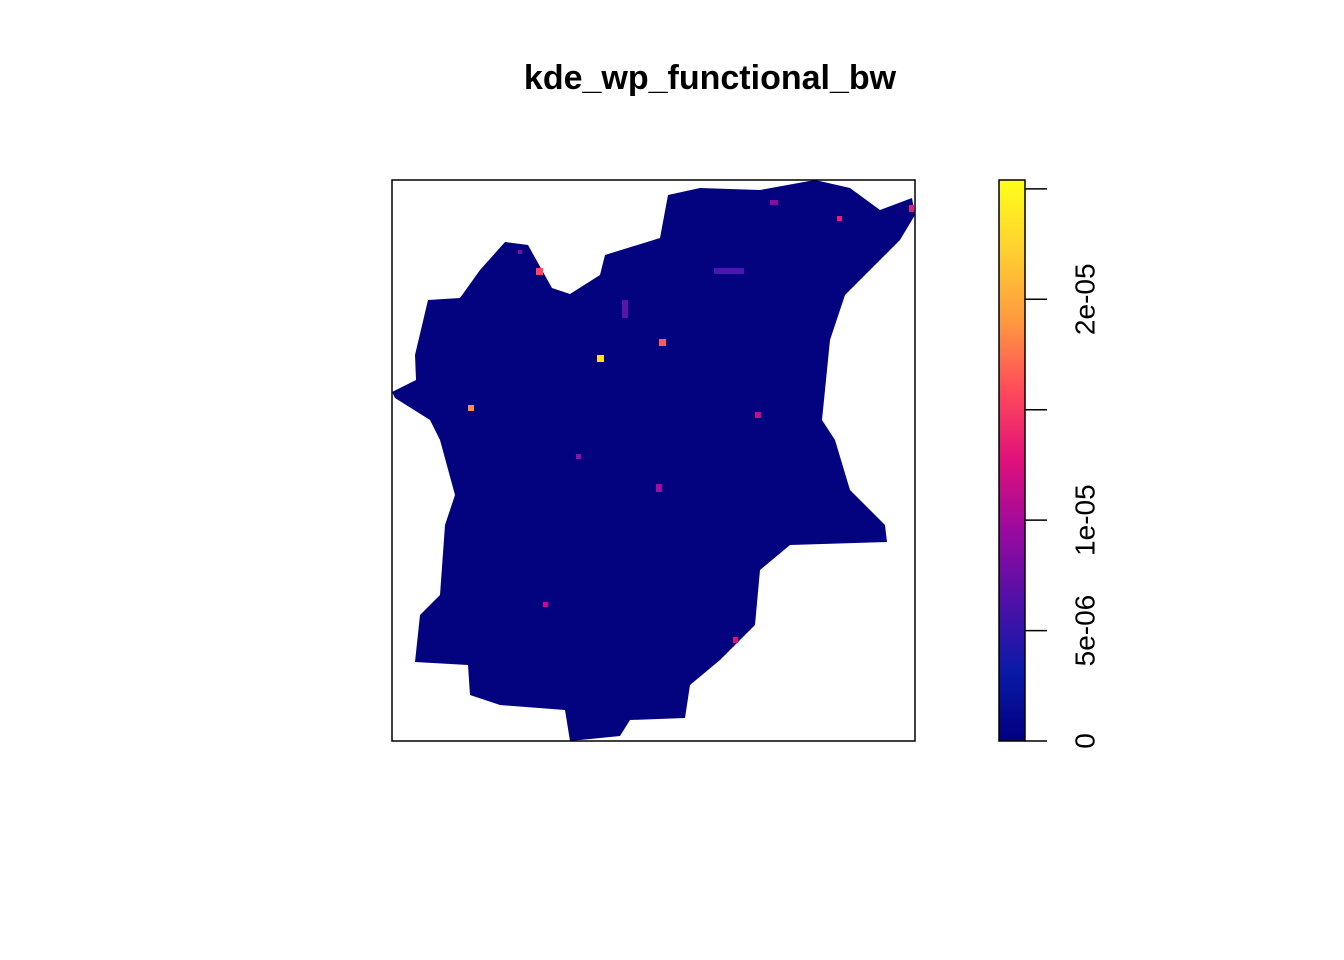  Describe the element at coordinates (1084, 520) in the screenshot. I see `y-tick-label: 1e-05` at that location.